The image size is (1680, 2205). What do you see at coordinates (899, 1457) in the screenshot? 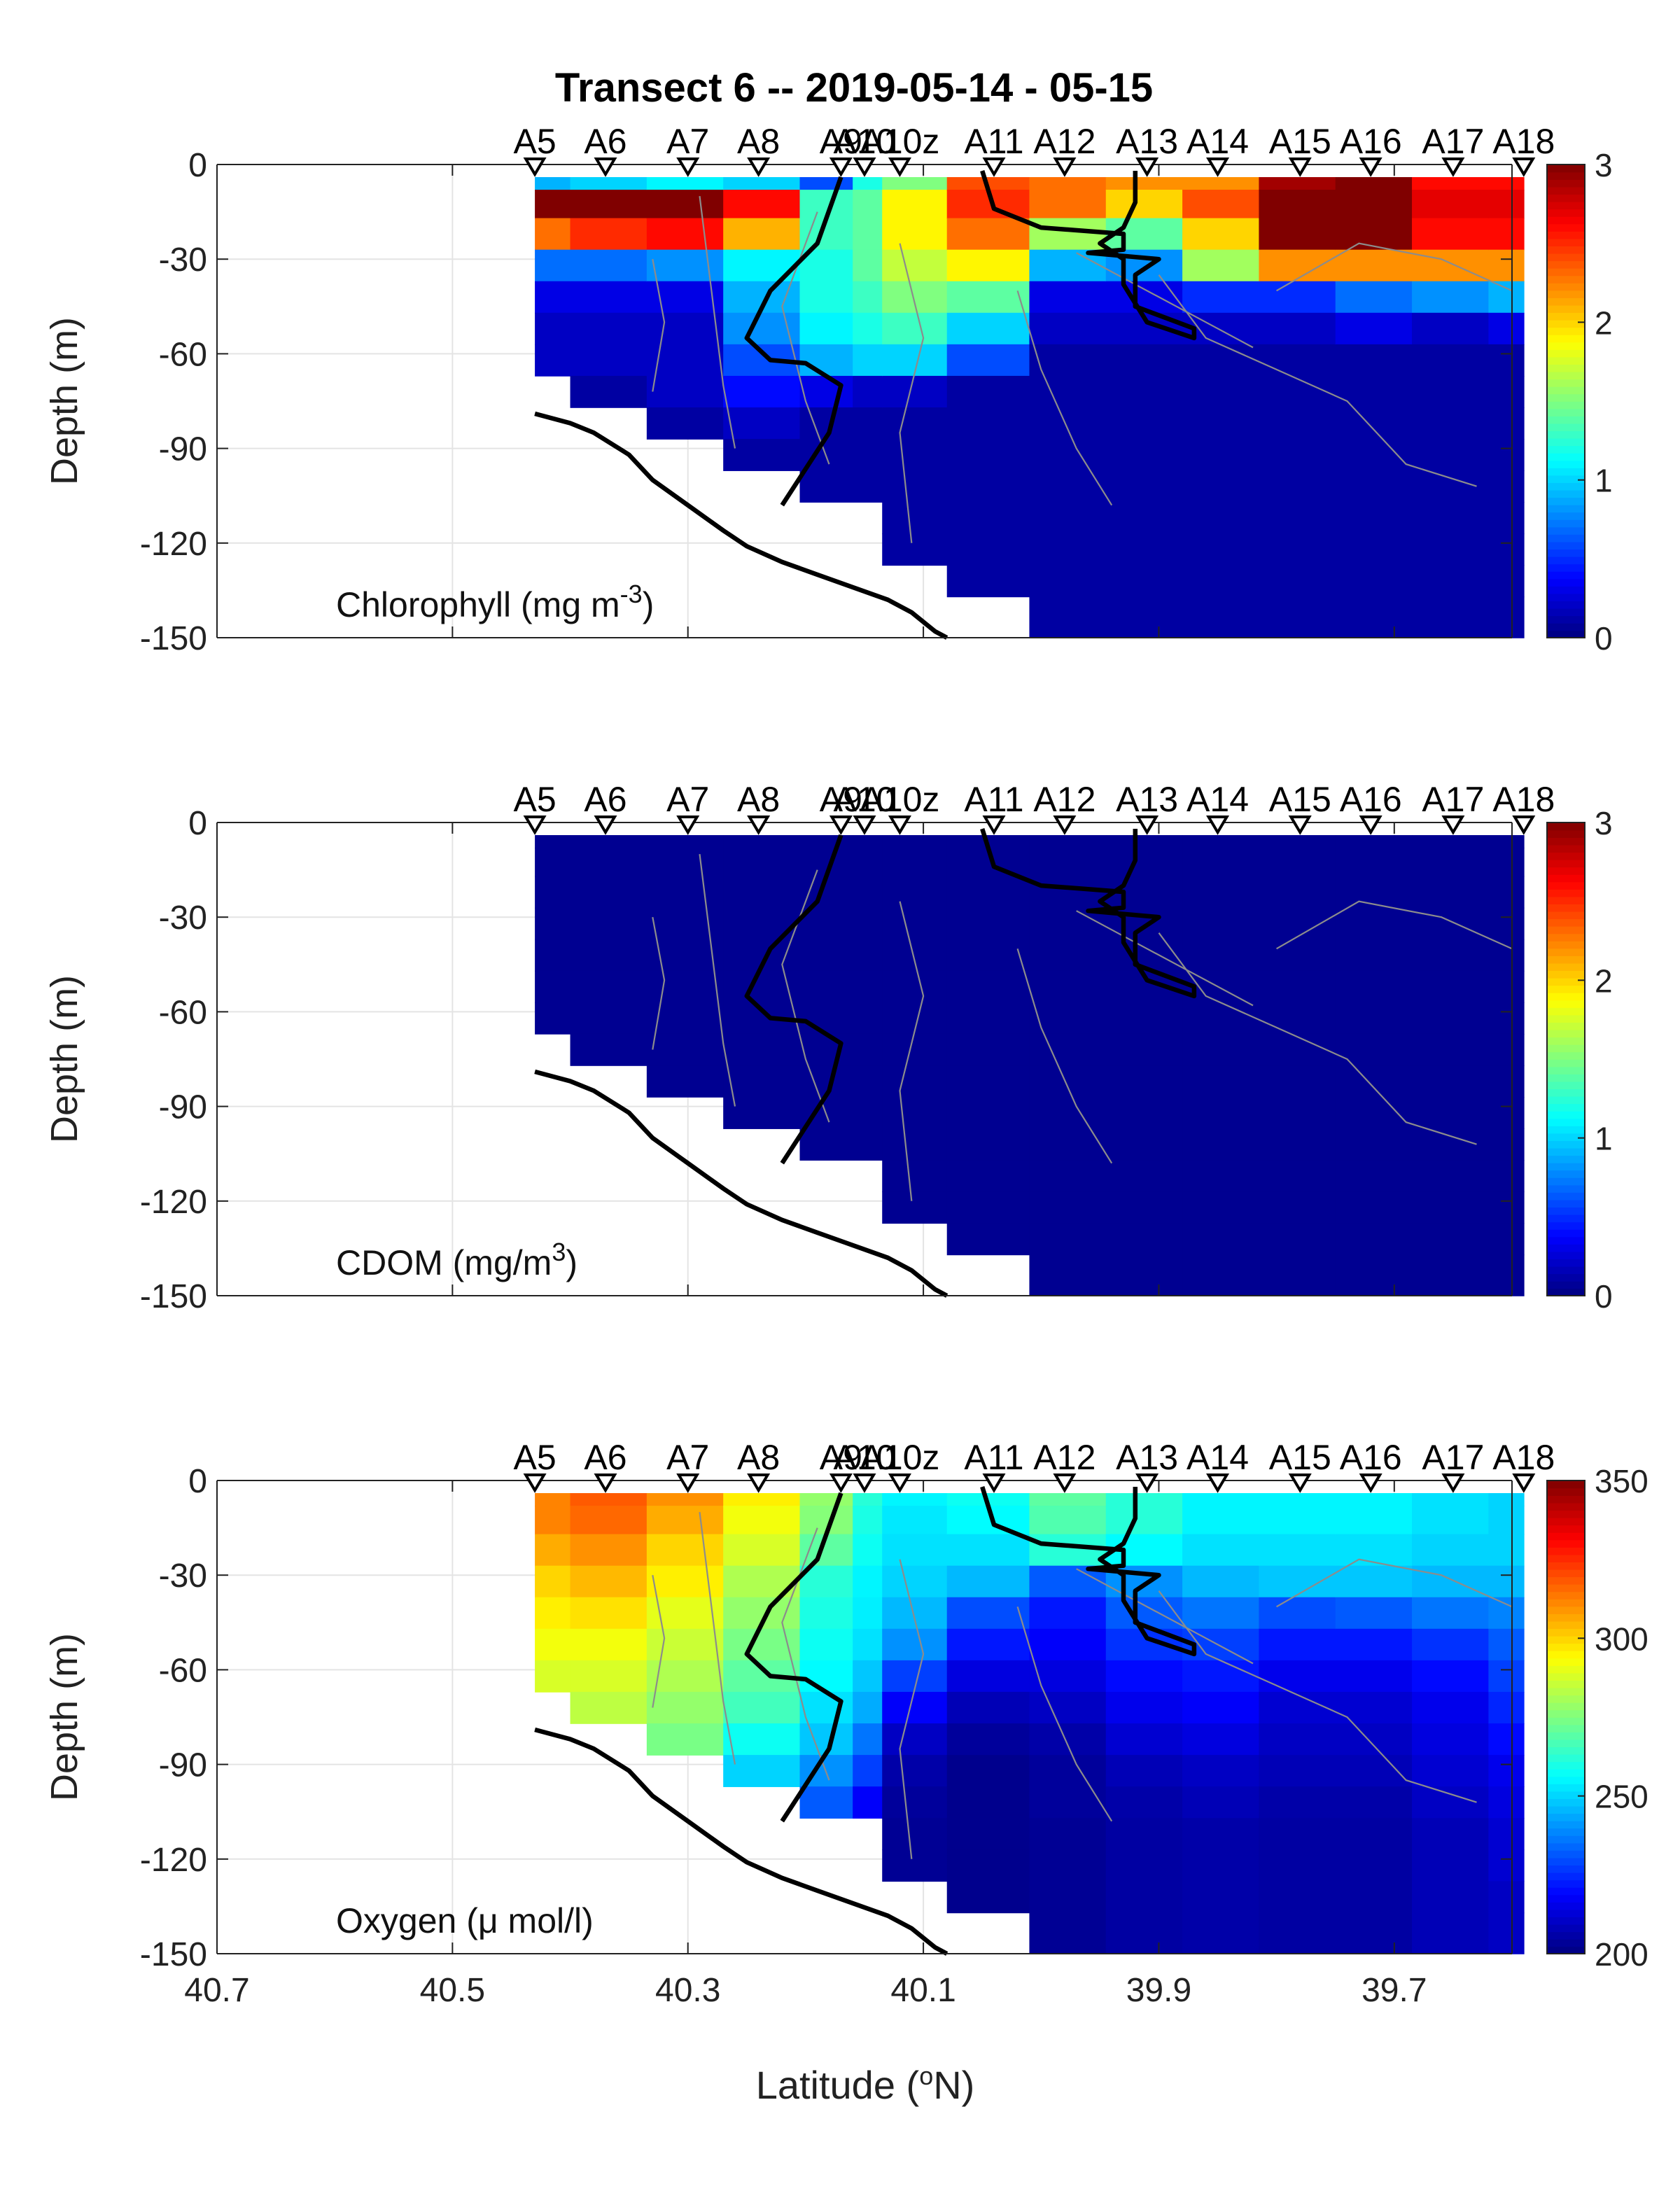
I see `station-label: A10z` at bounding box center [899, 1457].